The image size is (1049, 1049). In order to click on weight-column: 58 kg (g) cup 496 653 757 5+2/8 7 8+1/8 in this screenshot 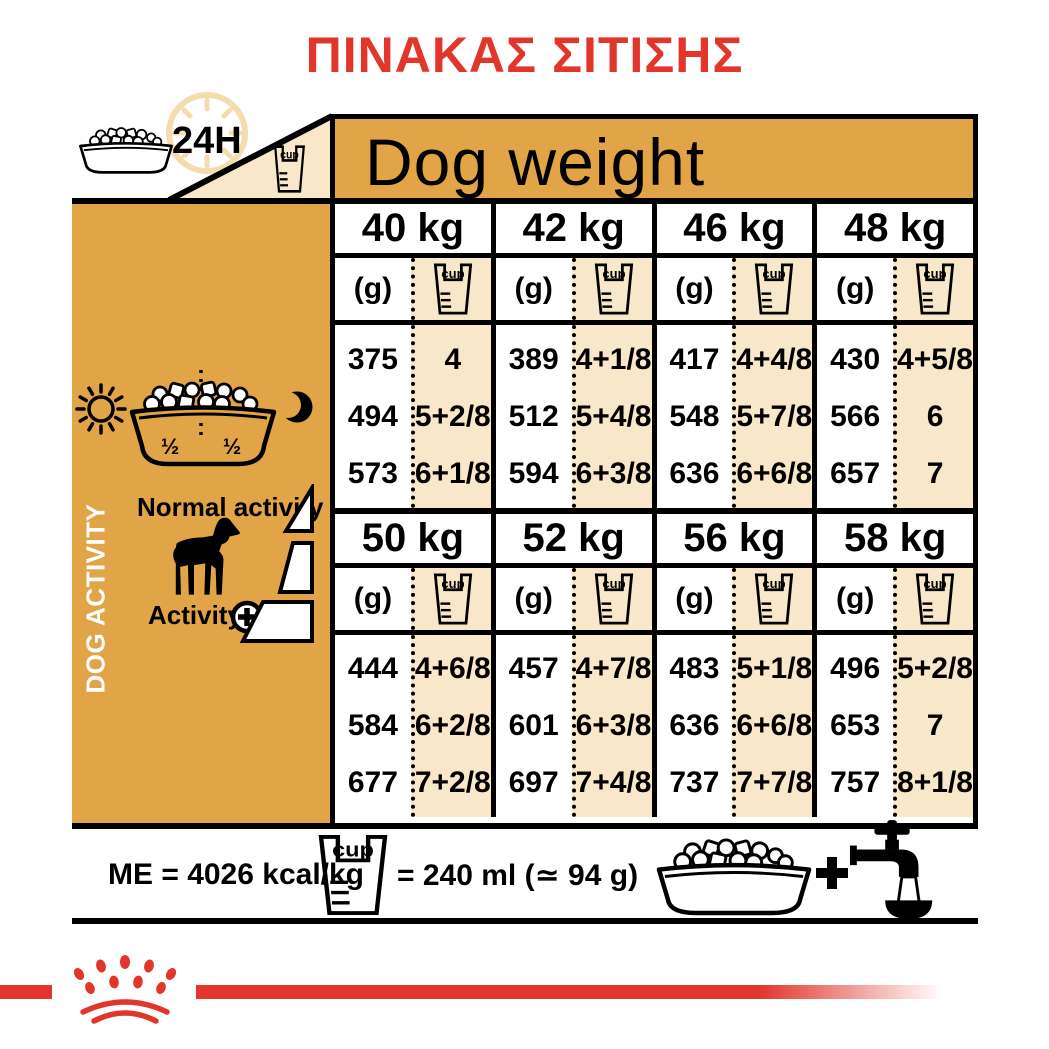, I will do `click(892, 665)`.